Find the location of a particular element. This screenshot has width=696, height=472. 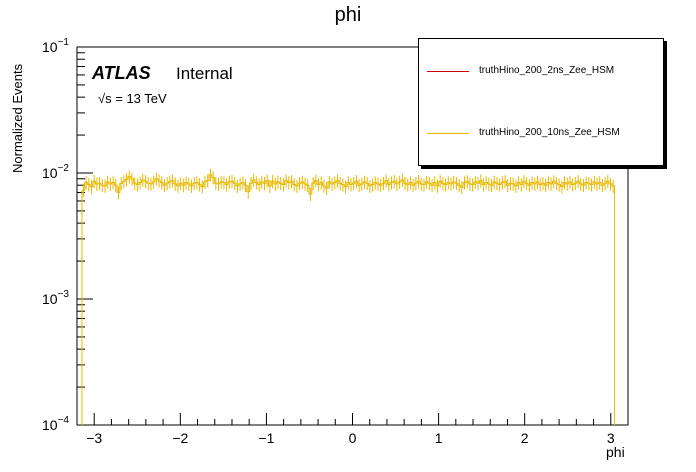

y-tick-label: 10⁻¹ is located at coordinates (55, 46).